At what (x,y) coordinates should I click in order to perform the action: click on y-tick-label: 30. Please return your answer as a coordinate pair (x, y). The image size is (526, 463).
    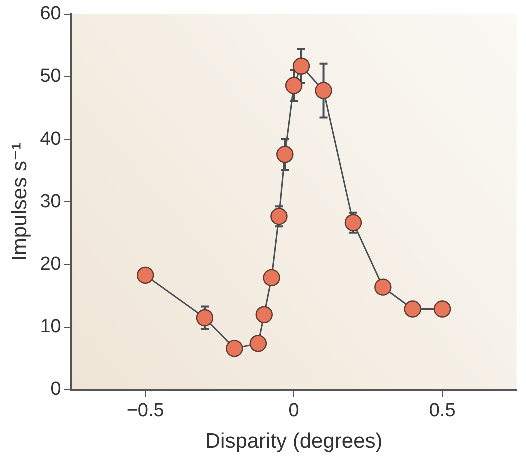
    Looking at the image, I should click on (51, 201).